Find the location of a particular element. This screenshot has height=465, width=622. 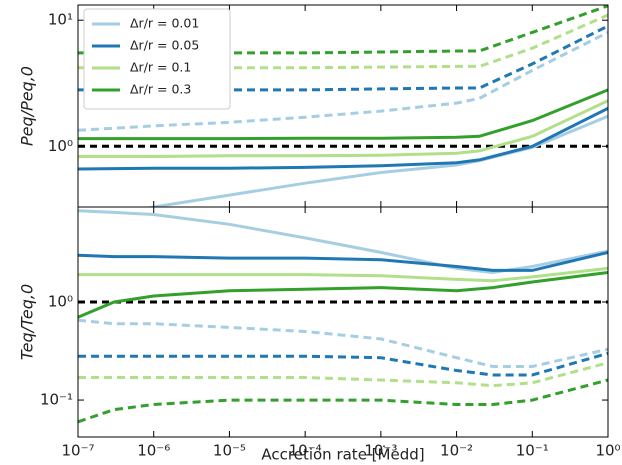

y-tick-label: 10¹ is located at coordinates (60, 20).